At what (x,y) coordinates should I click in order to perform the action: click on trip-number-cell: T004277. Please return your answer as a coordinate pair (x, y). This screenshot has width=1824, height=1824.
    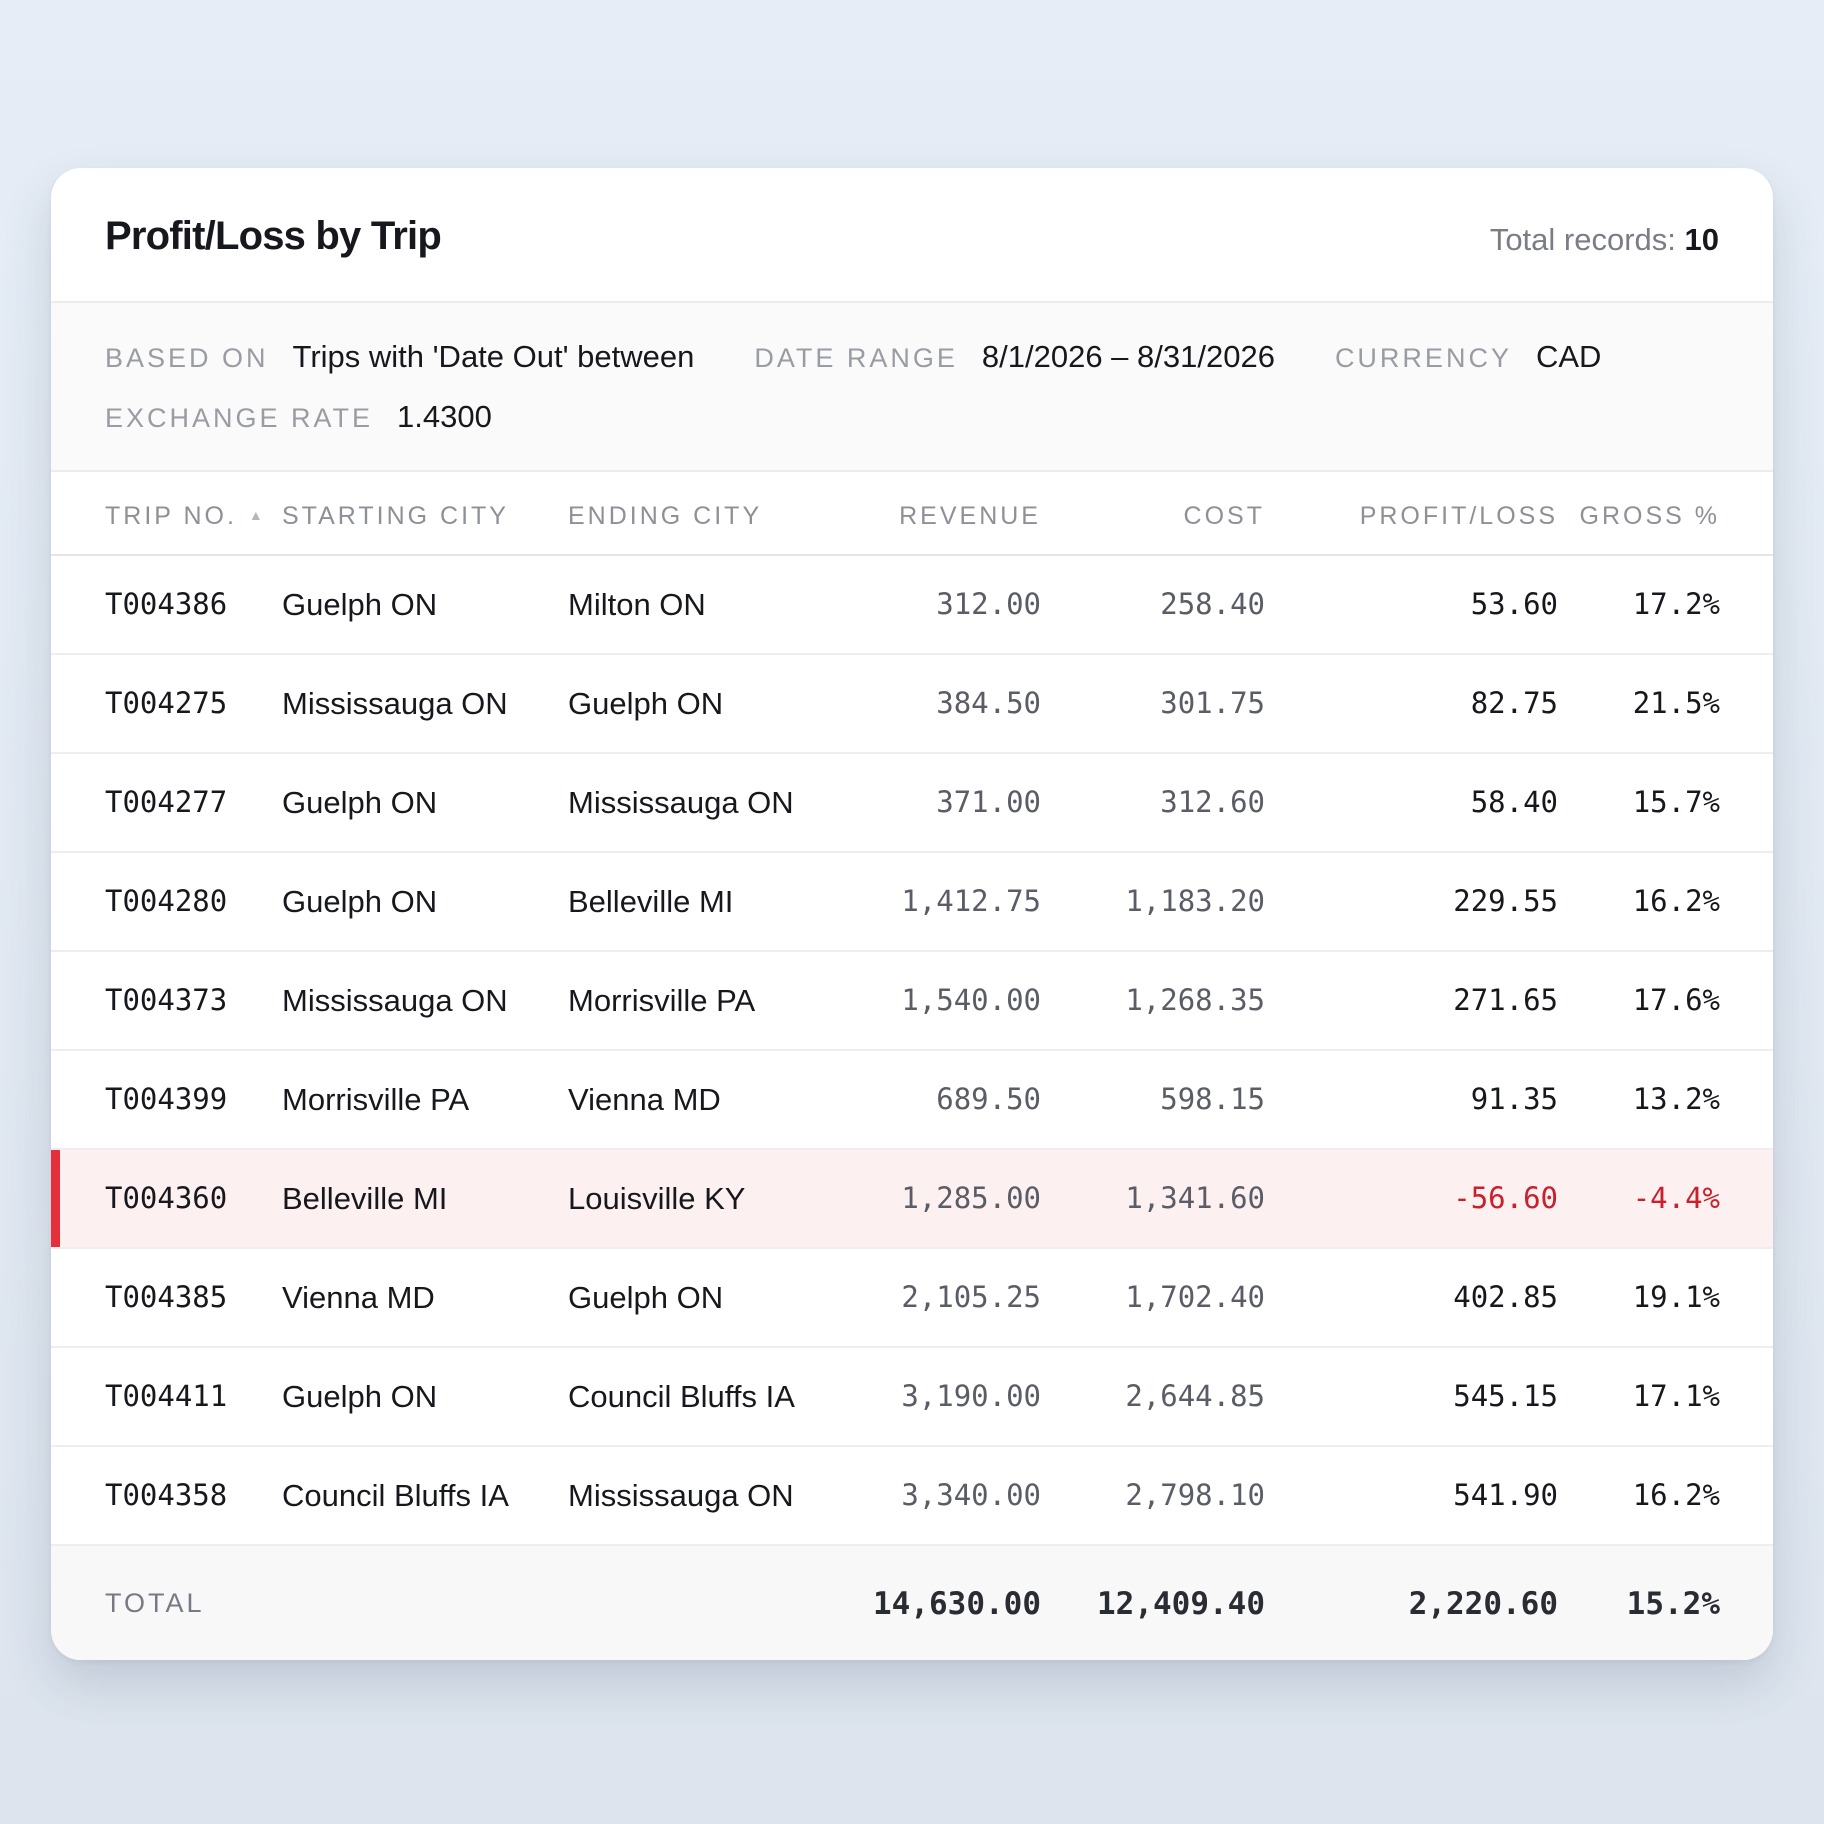
    Looking at the image, I should click on (166, 802).